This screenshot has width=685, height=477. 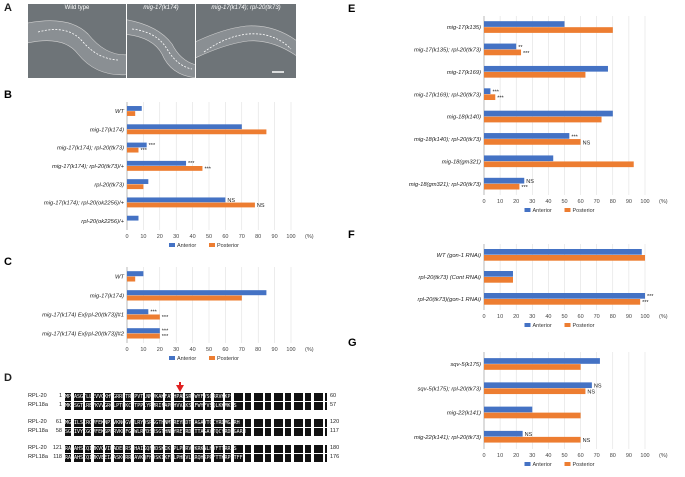 I want to click on category-label: WT (gon-1 RNAi), so click(x=459, y=256).